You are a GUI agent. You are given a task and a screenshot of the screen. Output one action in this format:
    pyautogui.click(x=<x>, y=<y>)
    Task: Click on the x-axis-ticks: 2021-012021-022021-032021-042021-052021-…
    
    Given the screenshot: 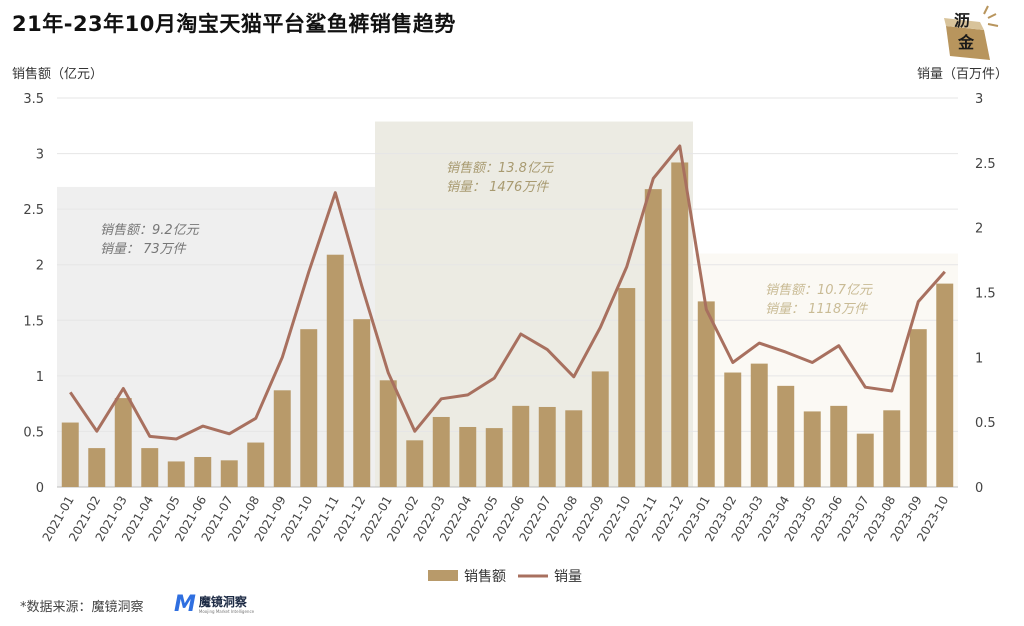 What is the action you would take?
    pyautogui.click(x=496, y=519)
    